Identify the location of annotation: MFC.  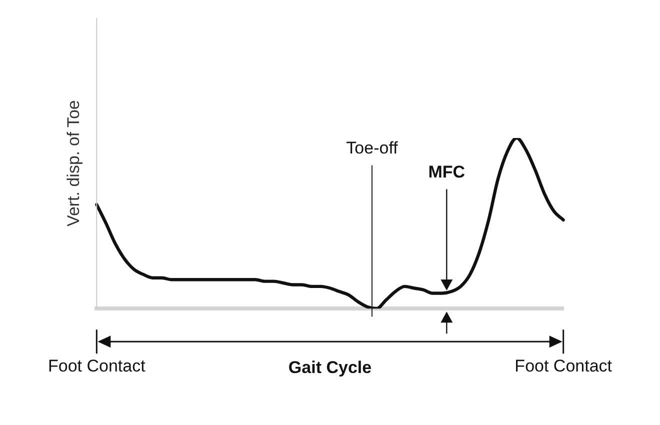
(447, 172).